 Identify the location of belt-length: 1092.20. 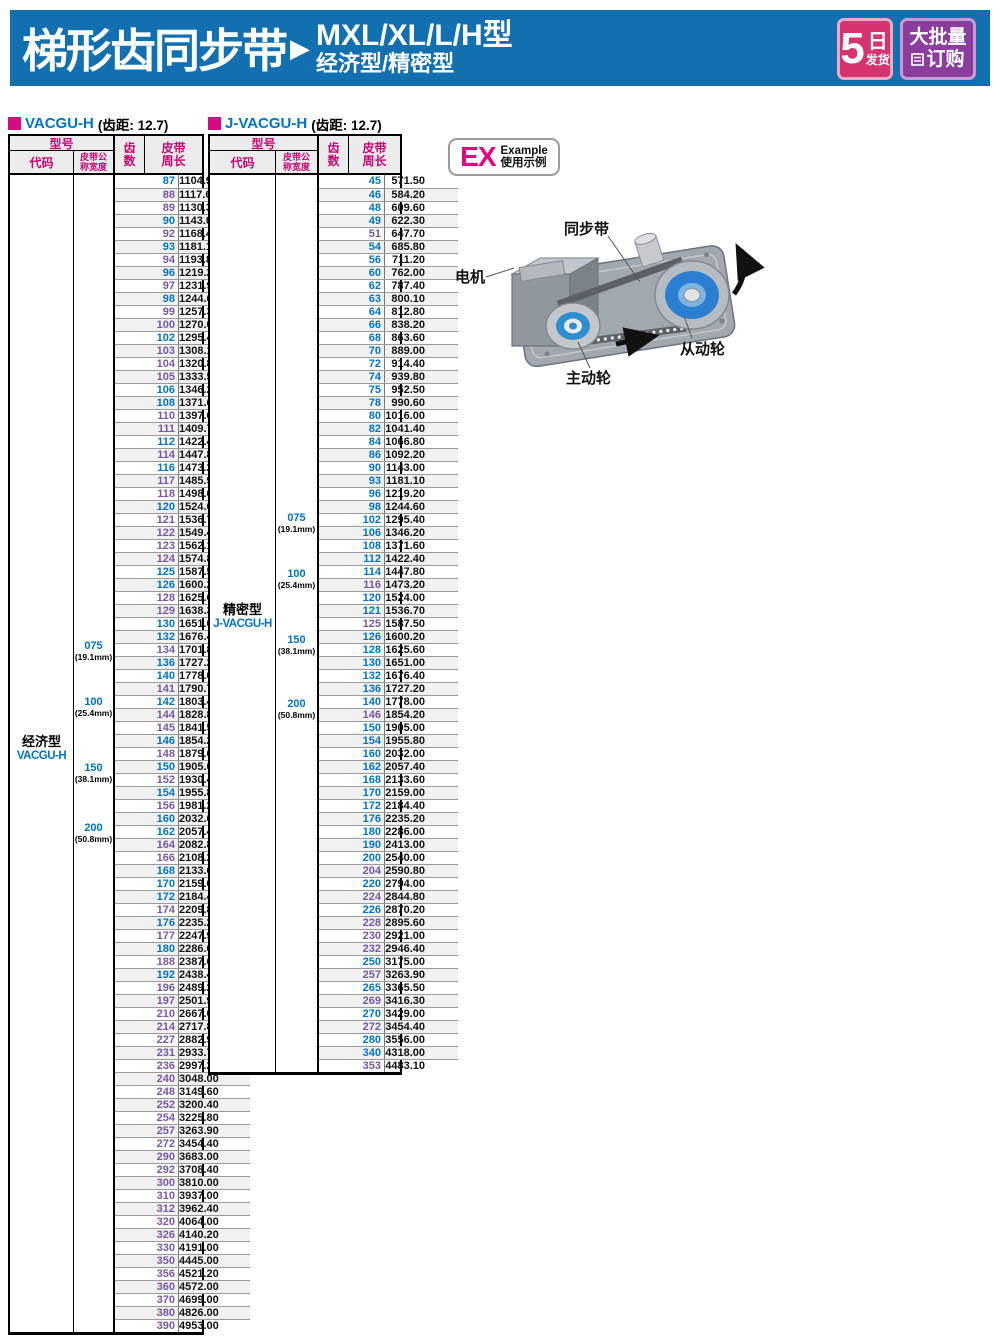
(405, 455).